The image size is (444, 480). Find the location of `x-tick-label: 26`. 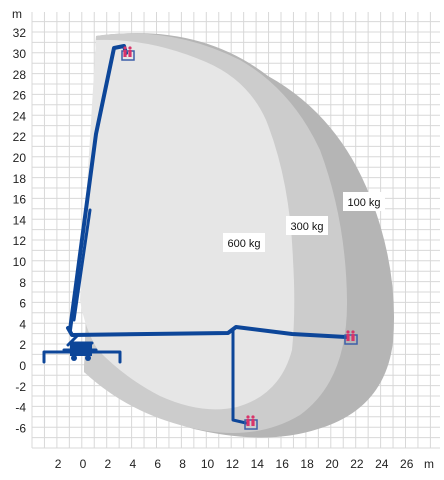

x-tick-label: 26 is located at coordinates (407, 464).